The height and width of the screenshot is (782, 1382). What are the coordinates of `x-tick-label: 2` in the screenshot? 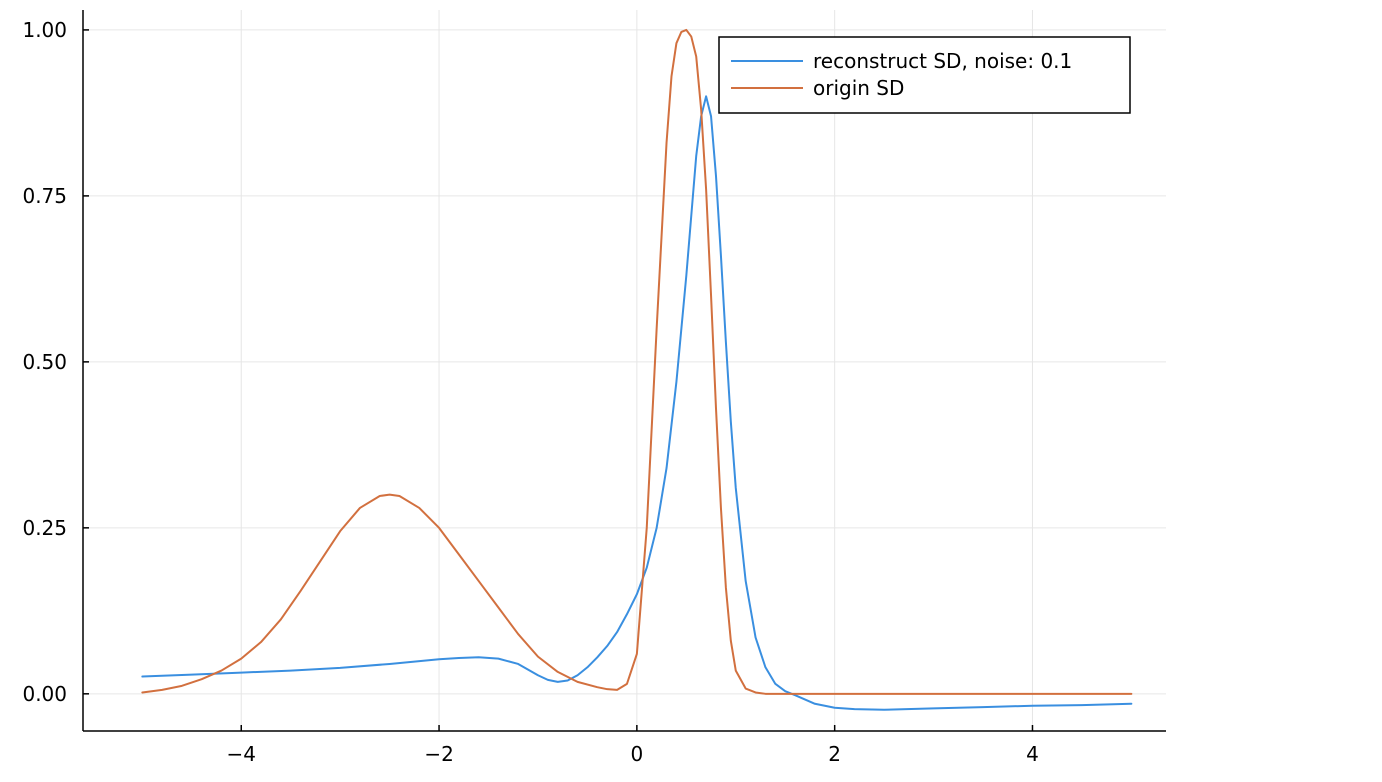 It's located at (834, 754).